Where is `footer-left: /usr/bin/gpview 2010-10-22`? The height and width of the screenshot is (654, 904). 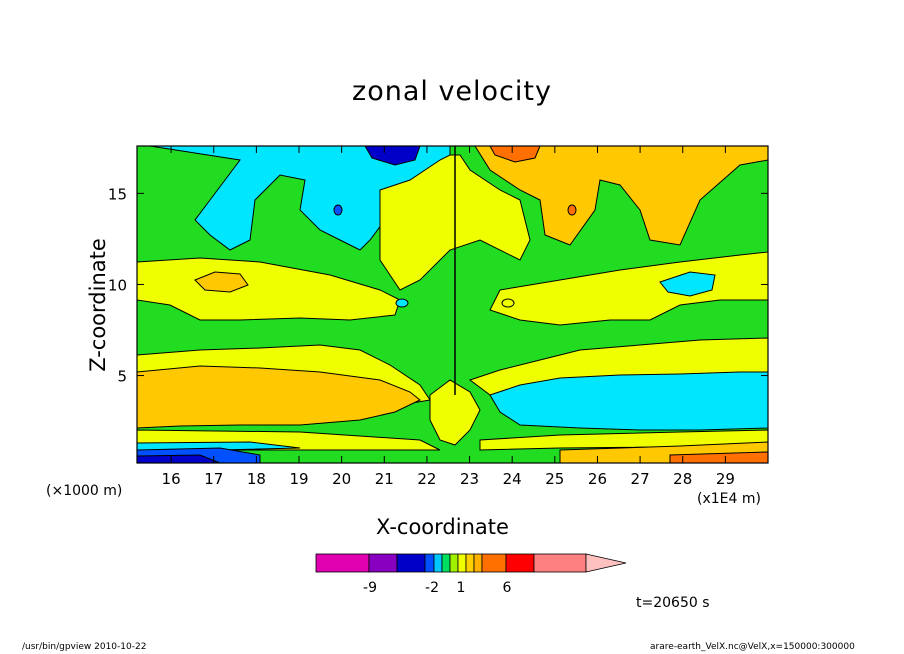
footer-left: /usr/bin/gpview 2010-10-22 is located at coordinates (84, 647).